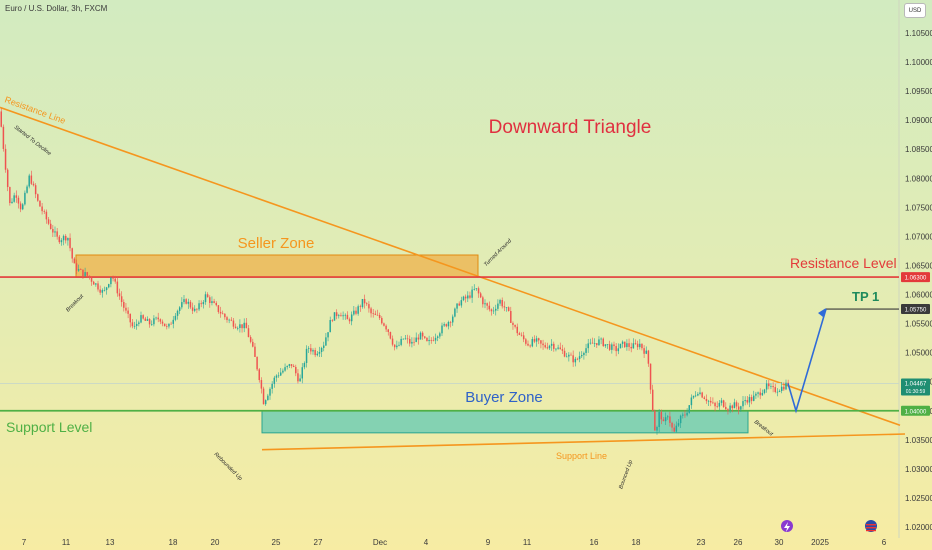  I want to click on time-tick-label: 4, so click(426, 542).